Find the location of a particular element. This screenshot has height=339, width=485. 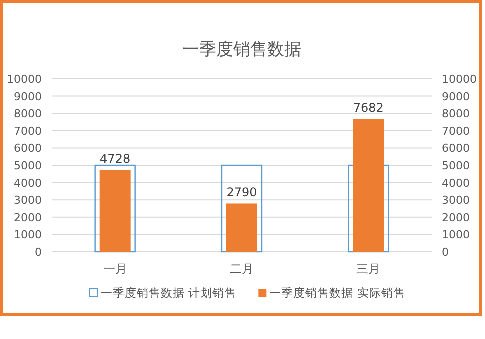

y2-tick-label: 6000 is located at coordinates (456, 149).